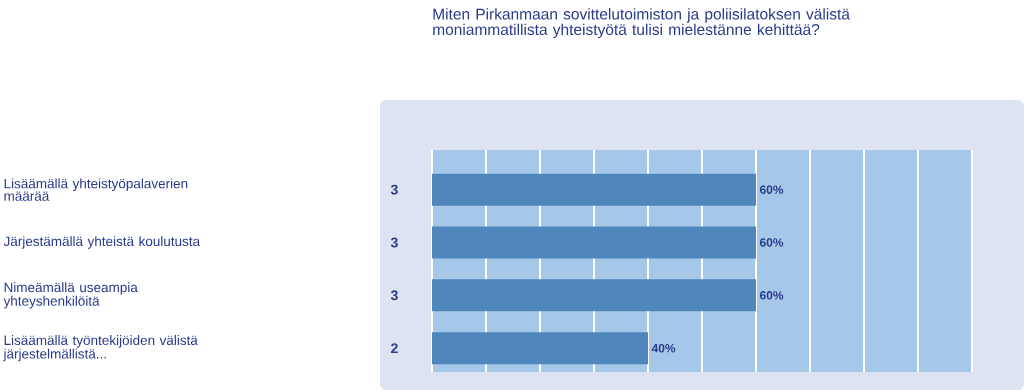 This screenshot has width=1024, height=390. What do you see at coordinates (641, 23) in the screenshot?
I see `chart-title: Miten Pirkanmaan sovittelutoimiston ja poliisilatoksen välistä moniammatillista yhteistyötä tulisi mielestänne kehittää?` at bounding box center [641, 23].